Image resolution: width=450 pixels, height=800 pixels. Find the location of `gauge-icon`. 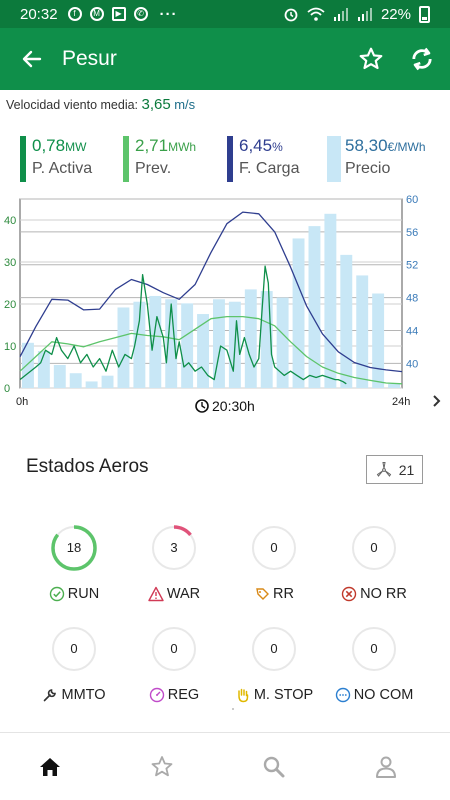

gauge-icon is located at coordinates (156, 695).